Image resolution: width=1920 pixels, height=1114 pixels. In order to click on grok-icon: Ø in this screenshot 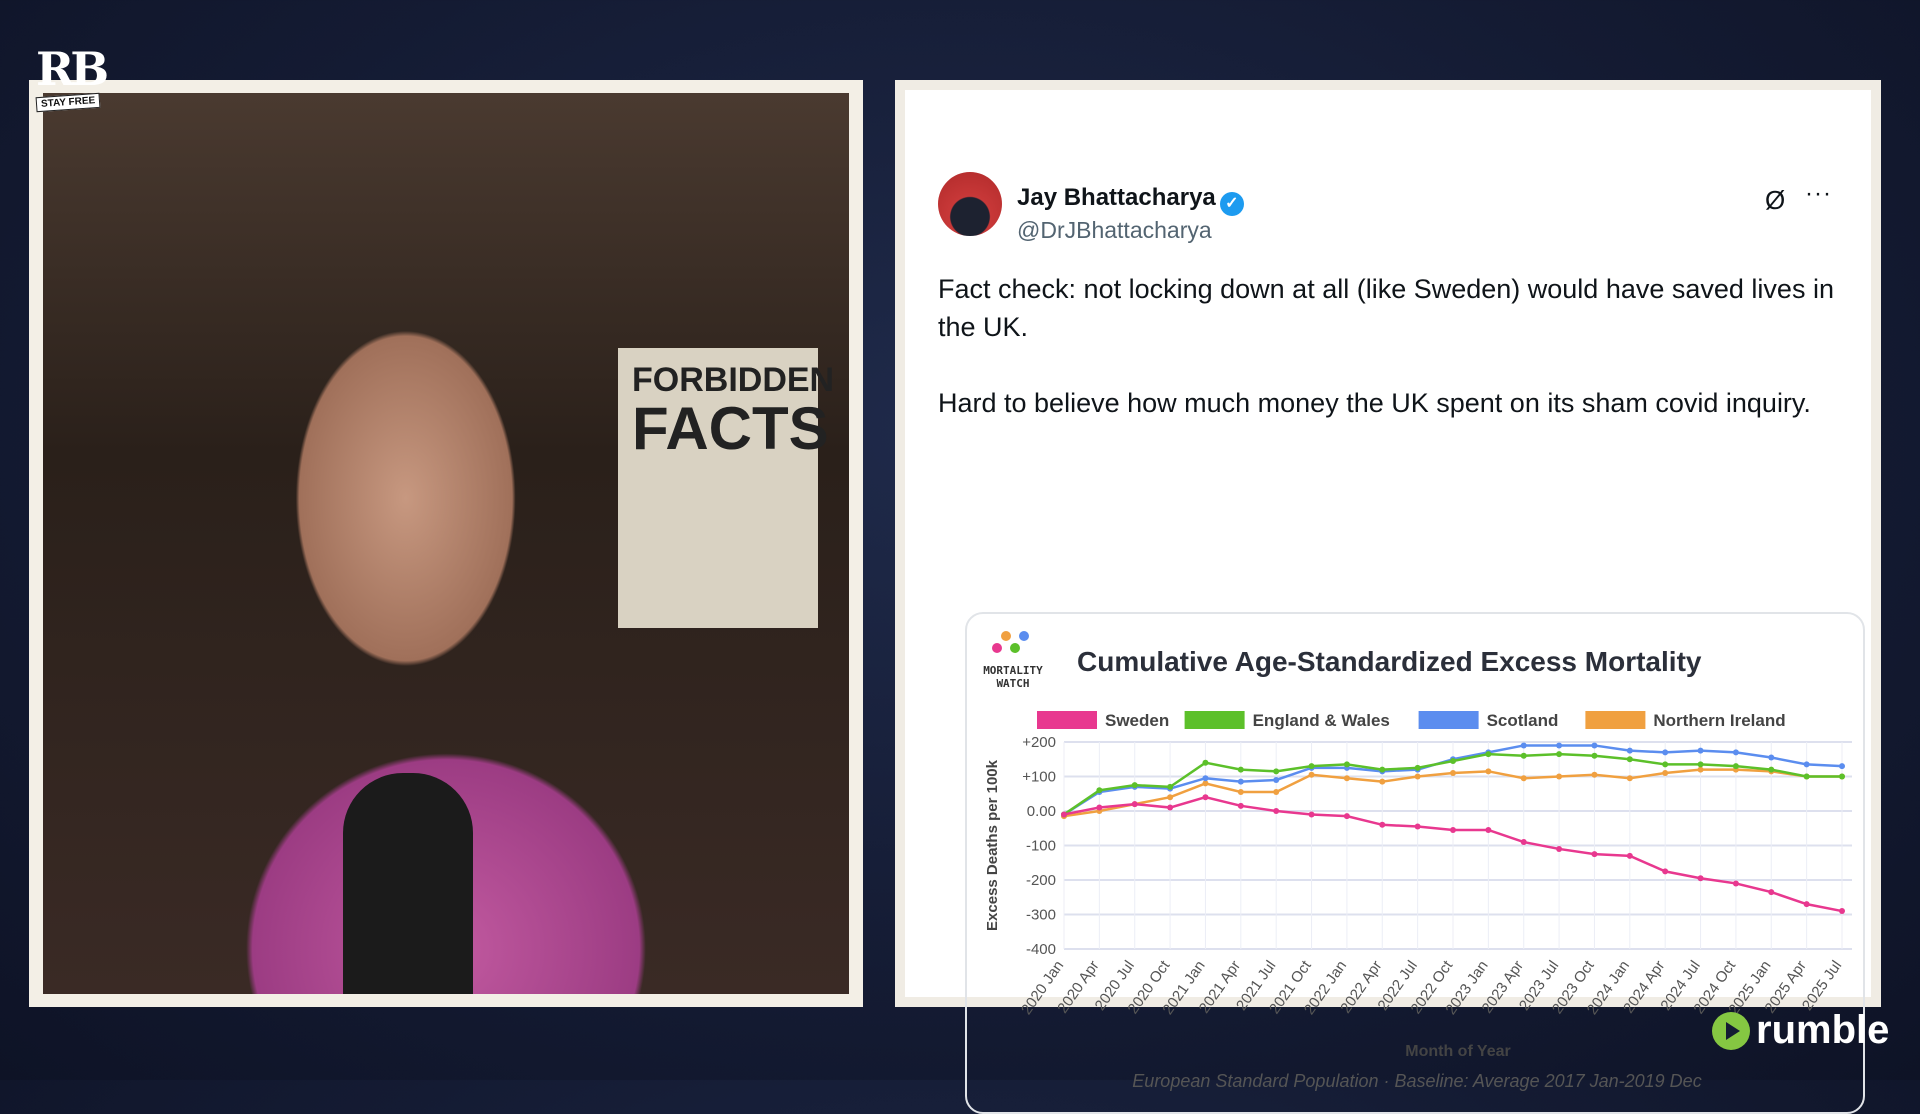, I will do `click(1775, 200)`.